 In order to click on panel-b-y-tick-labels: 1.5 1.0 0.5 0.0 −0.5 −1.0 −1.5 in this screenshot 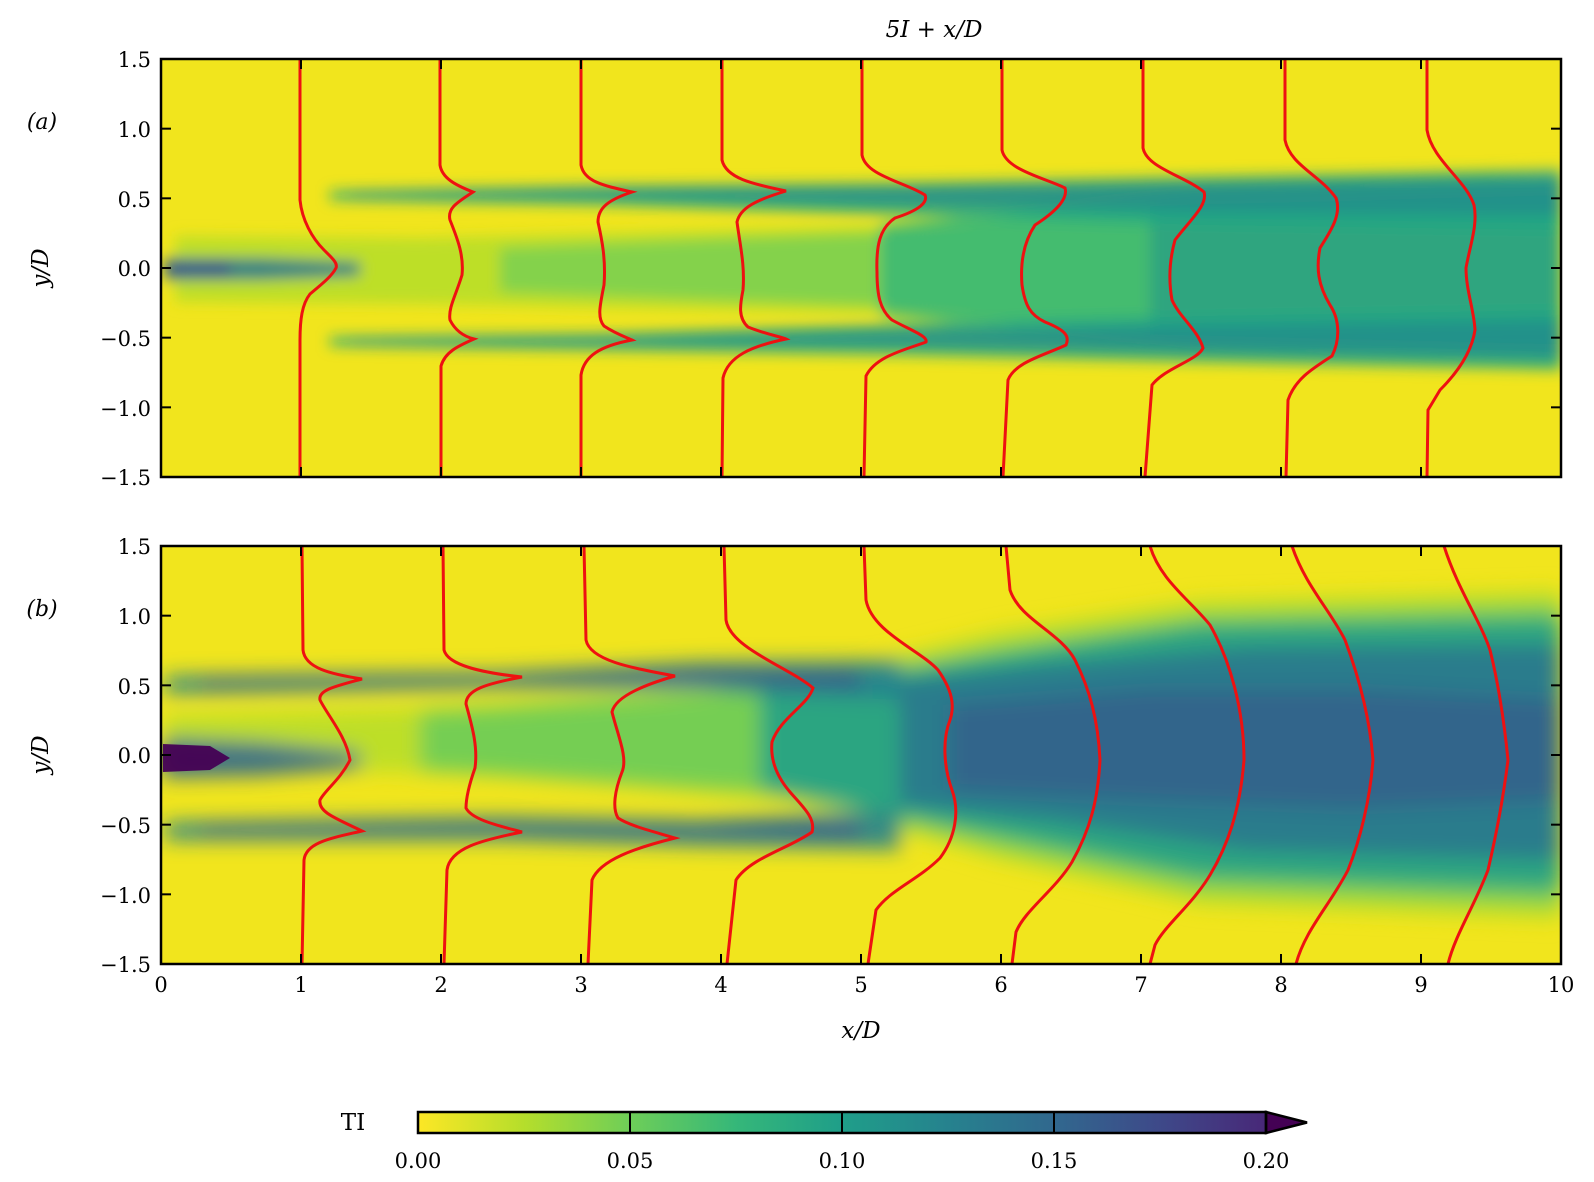, I will do `click(125, 756)`.